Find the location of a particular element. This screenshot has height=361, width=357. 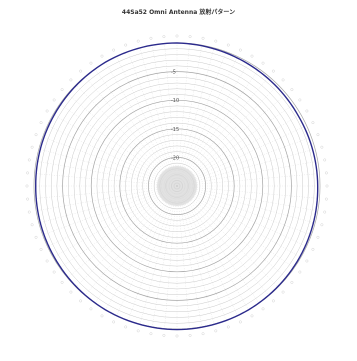

r-tick-label: -5 is located at coordinates (173, 73).